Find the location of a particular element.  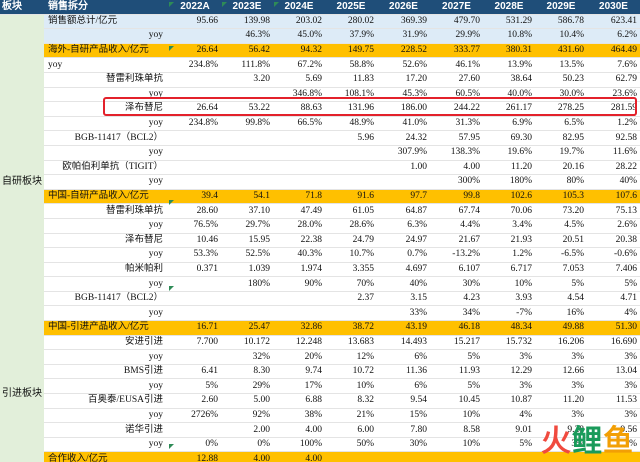

value-cell: 24.97 is located at coordinates (403, 241).